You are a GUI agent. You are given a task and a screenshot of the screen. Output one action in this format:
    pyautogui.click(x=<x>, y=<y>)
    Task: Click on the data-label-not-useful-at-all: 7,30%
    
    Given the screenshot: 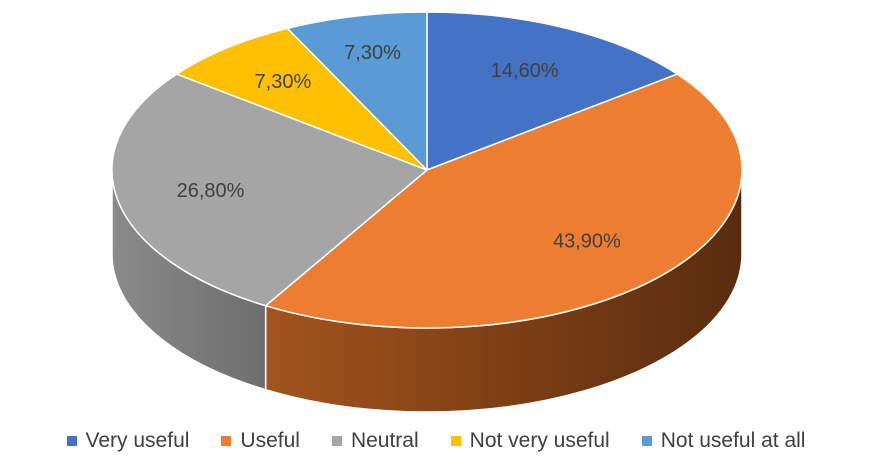 What is the action you would take?
    pyautogui.click(x=372, y=53)
    